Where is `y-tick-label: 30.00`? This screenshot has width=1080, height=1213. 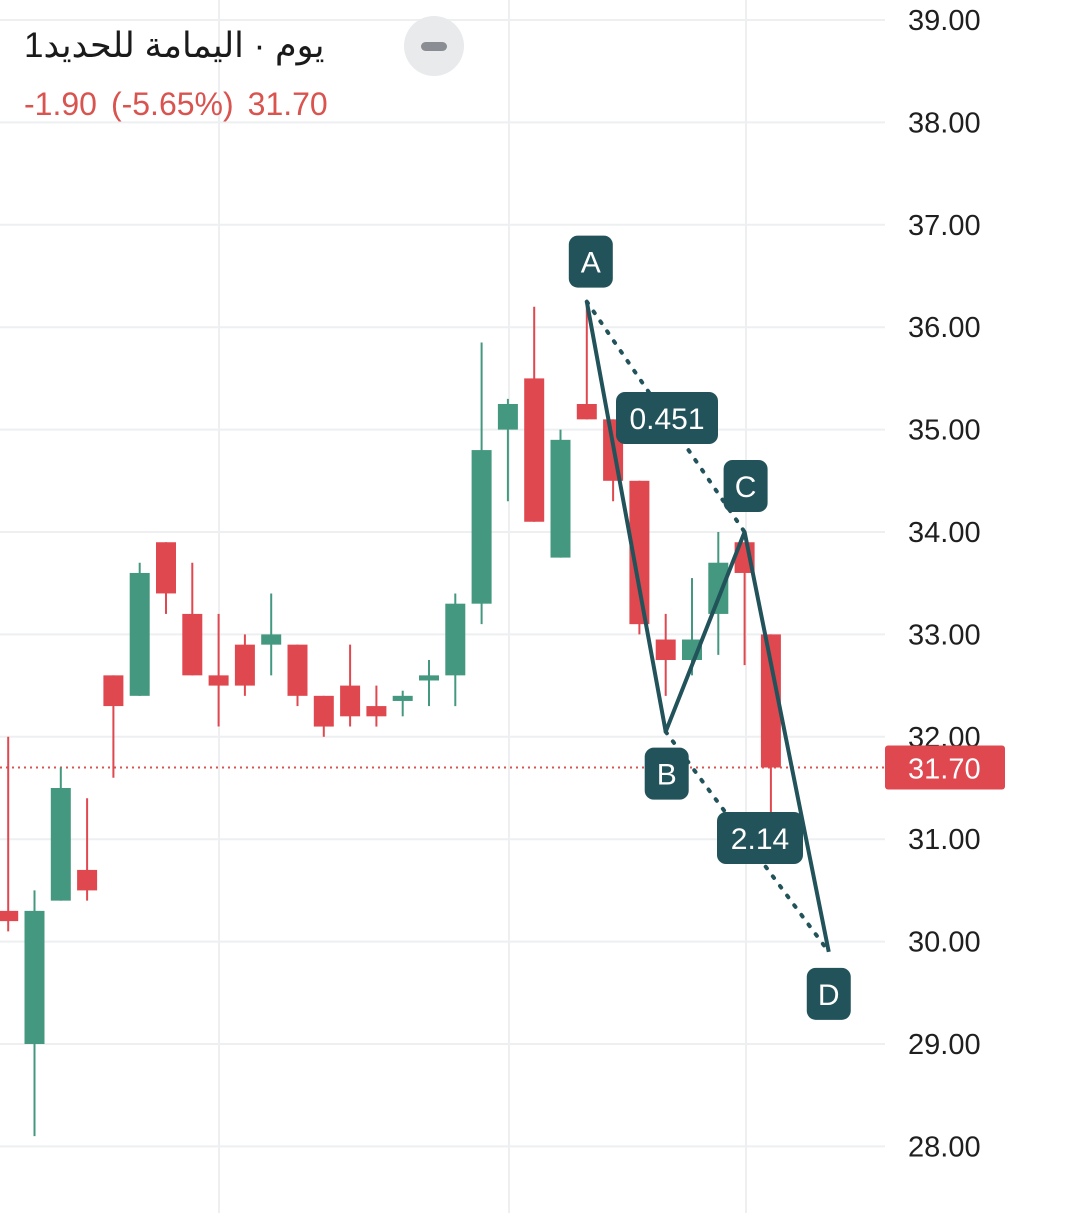 y-tick-label: 30.00 is located at coordinates (944, 943).